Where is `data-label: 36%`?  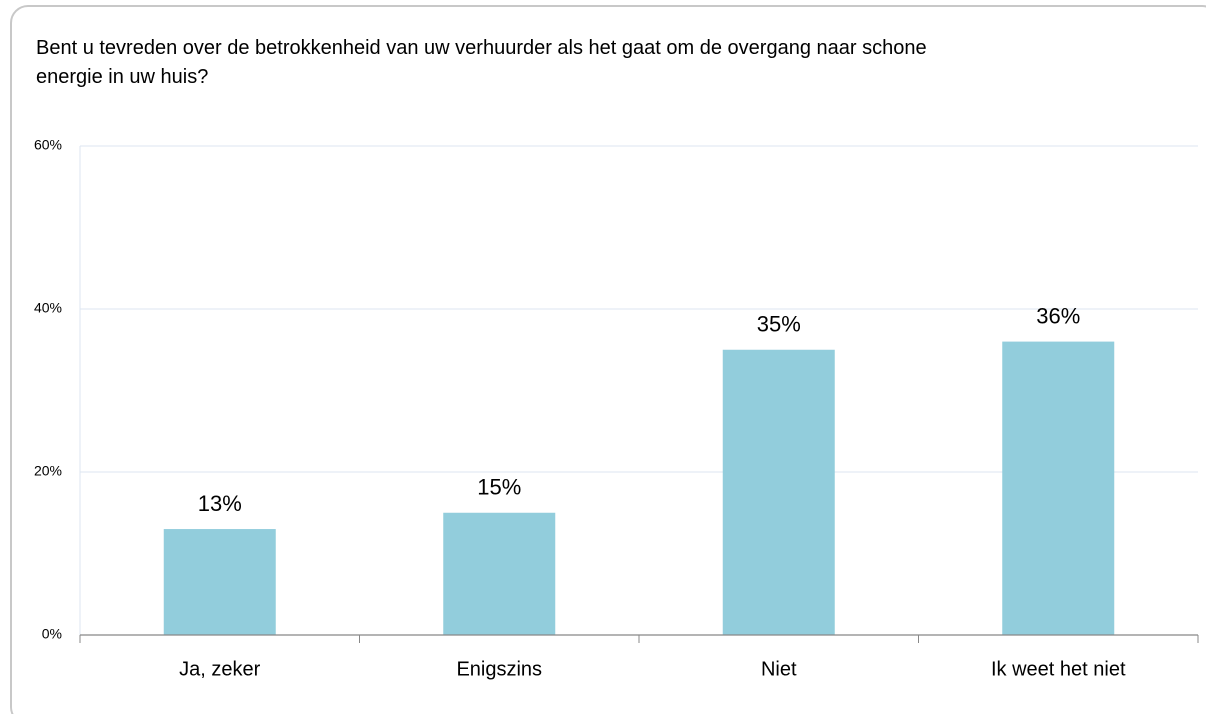
data-label: 36% is located at coordinates (1058, 315).